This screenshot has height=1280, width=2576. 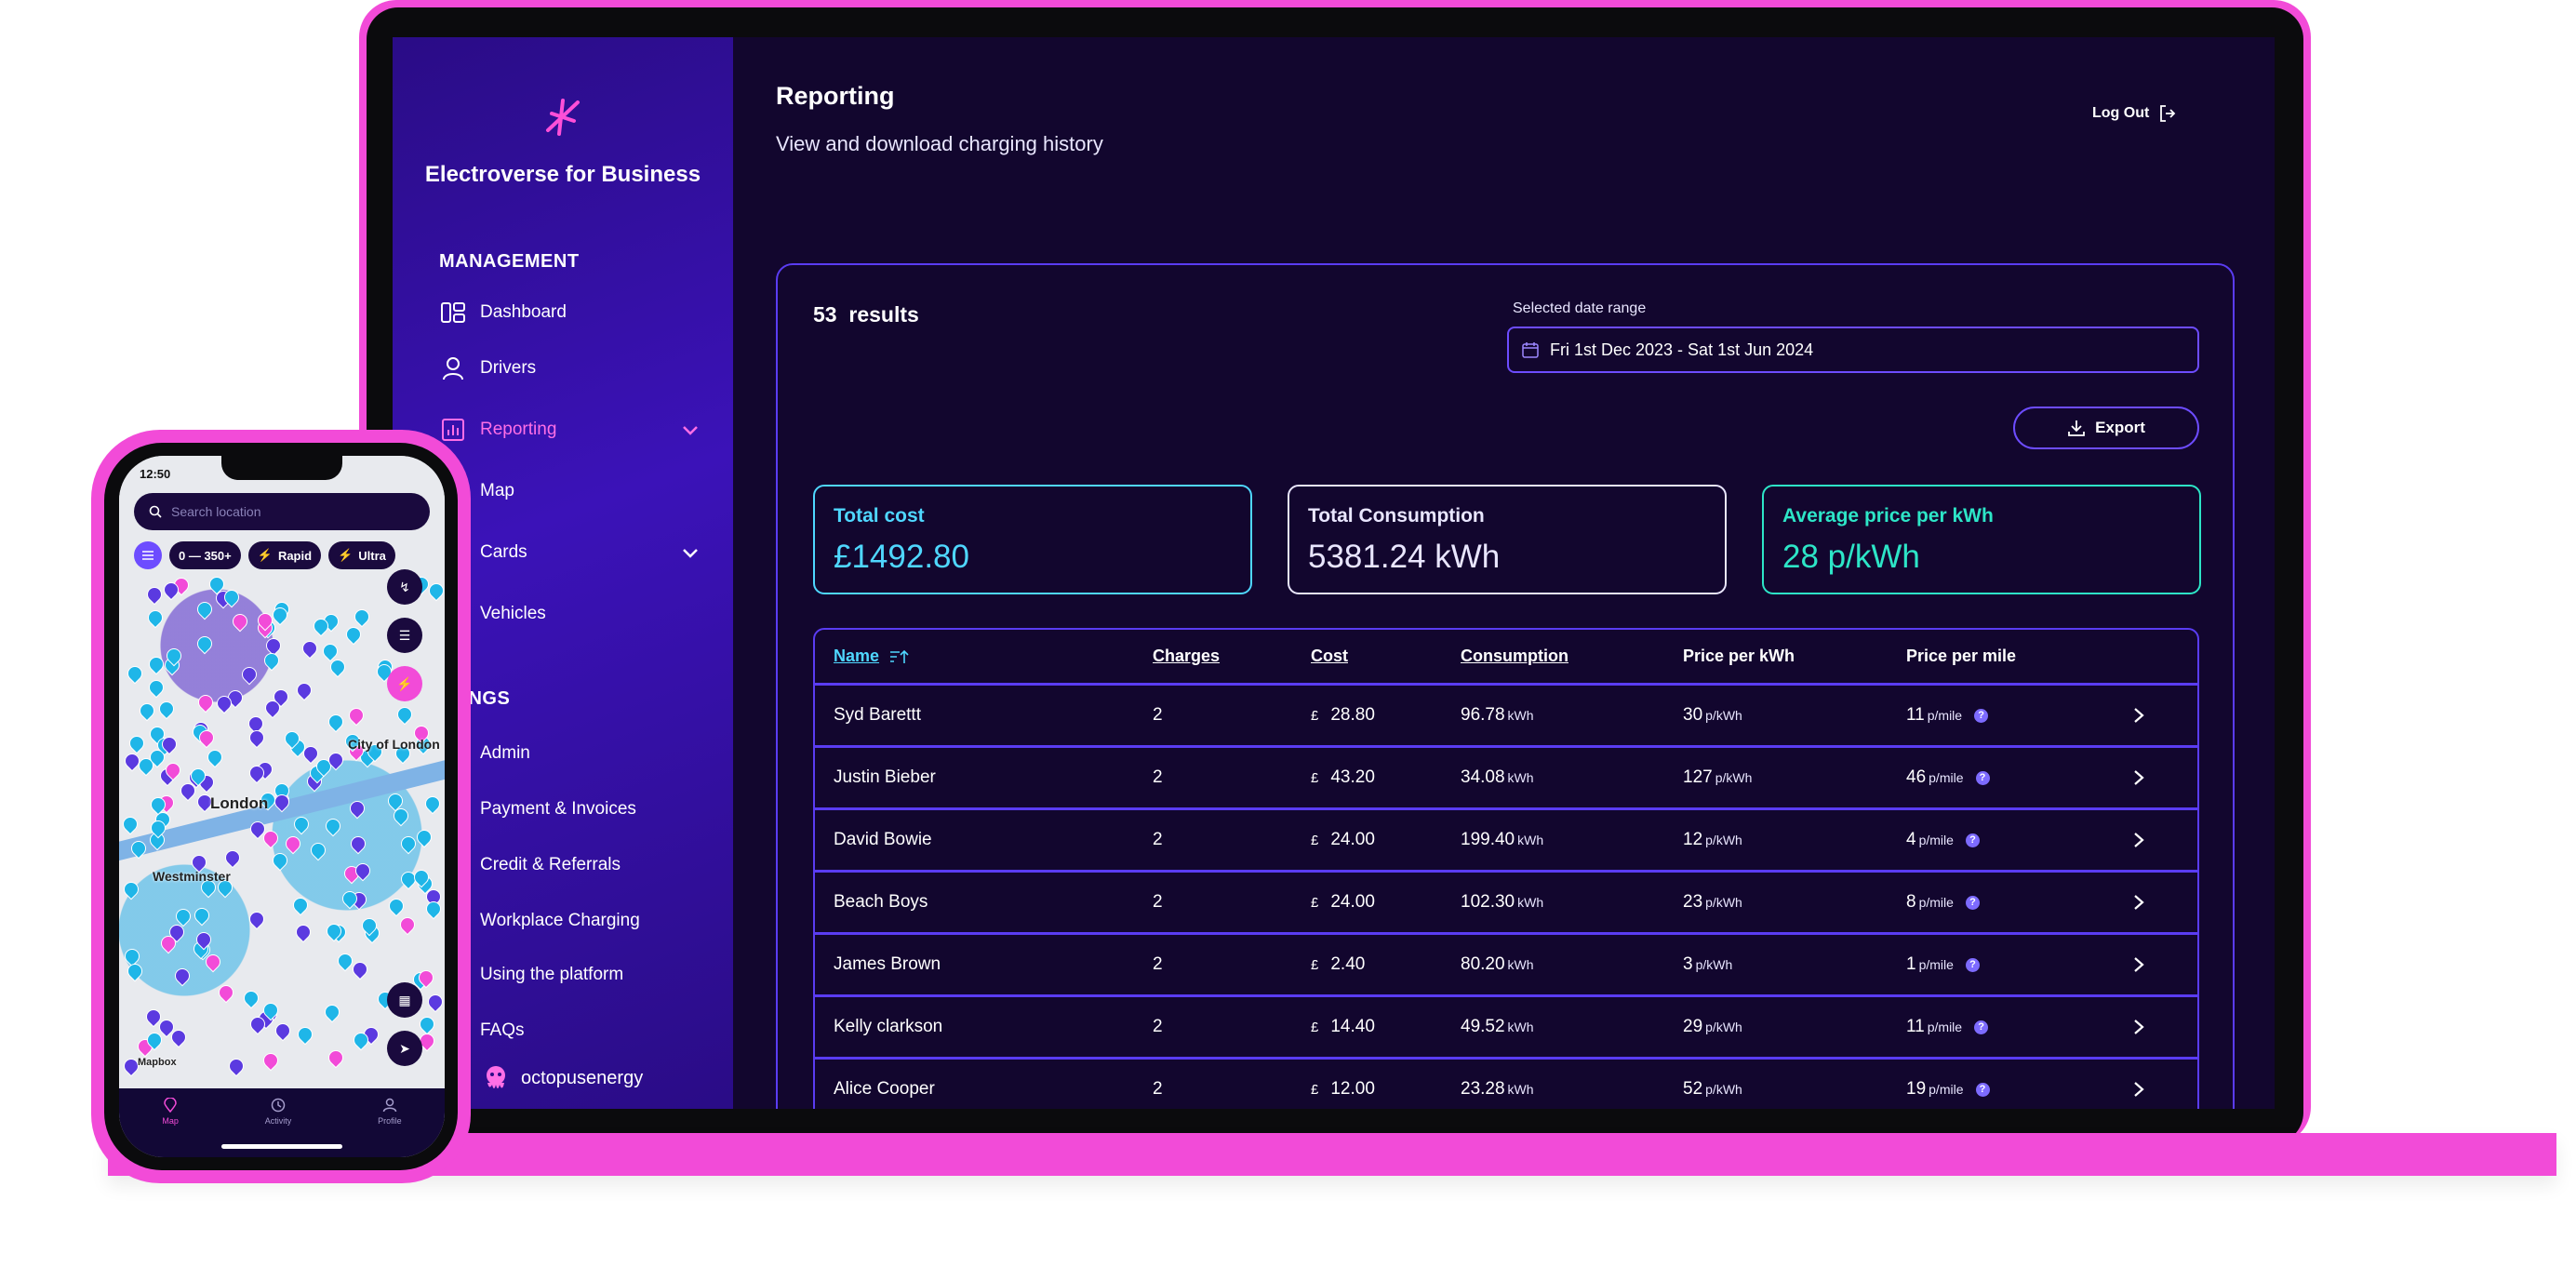 I want to click on column-header-cost: Cost, so click(x=1329, y=656).